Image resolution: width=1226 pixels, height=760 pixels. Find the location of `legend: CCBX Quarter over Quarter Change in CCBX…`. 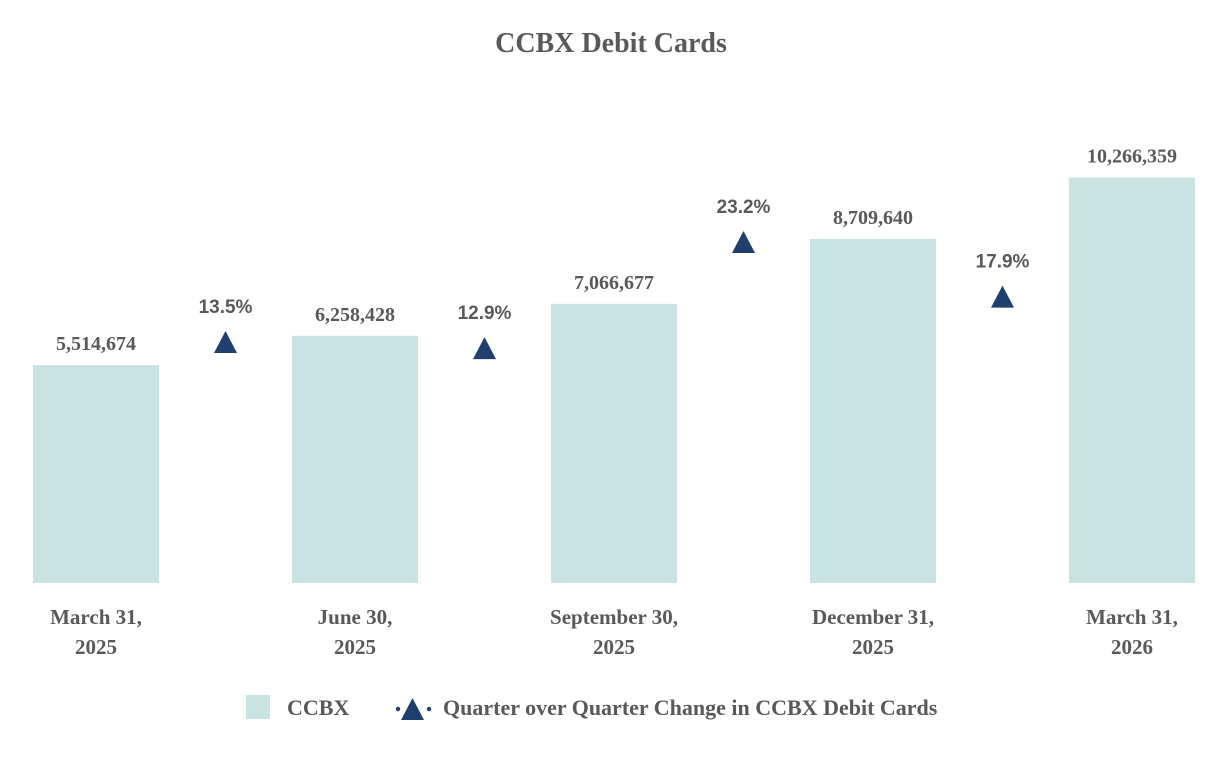

legend: CCBX Quarter over Quarter Change in CCBX… is located at coordinates (592, 707).